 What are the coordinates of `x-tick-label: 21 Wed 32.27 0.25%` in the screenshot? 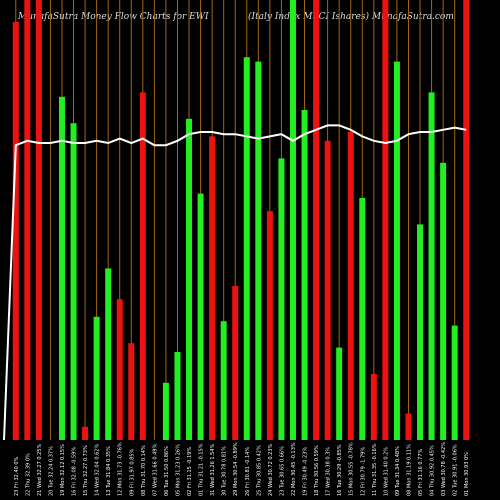 It's located at (40, 470).